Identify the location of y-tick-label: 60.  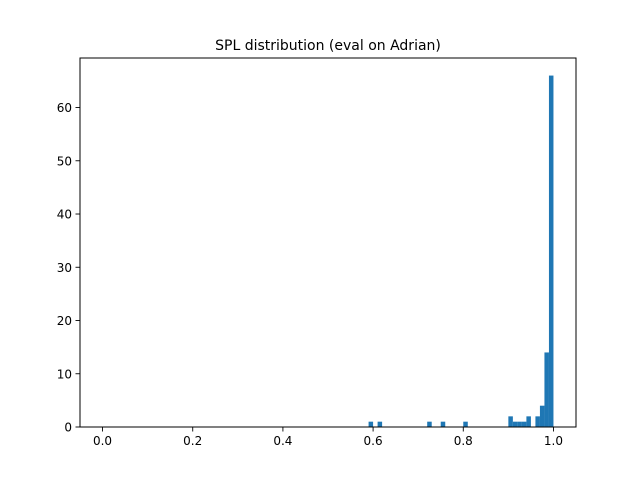
(64, 108).